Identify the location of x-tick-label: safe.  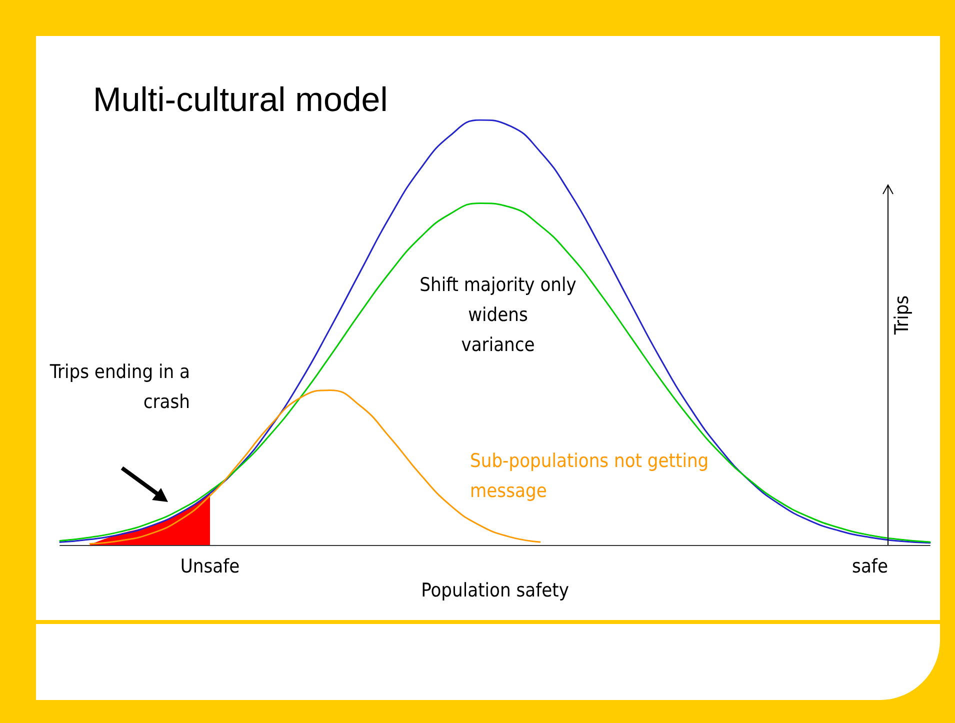
(870, 567).